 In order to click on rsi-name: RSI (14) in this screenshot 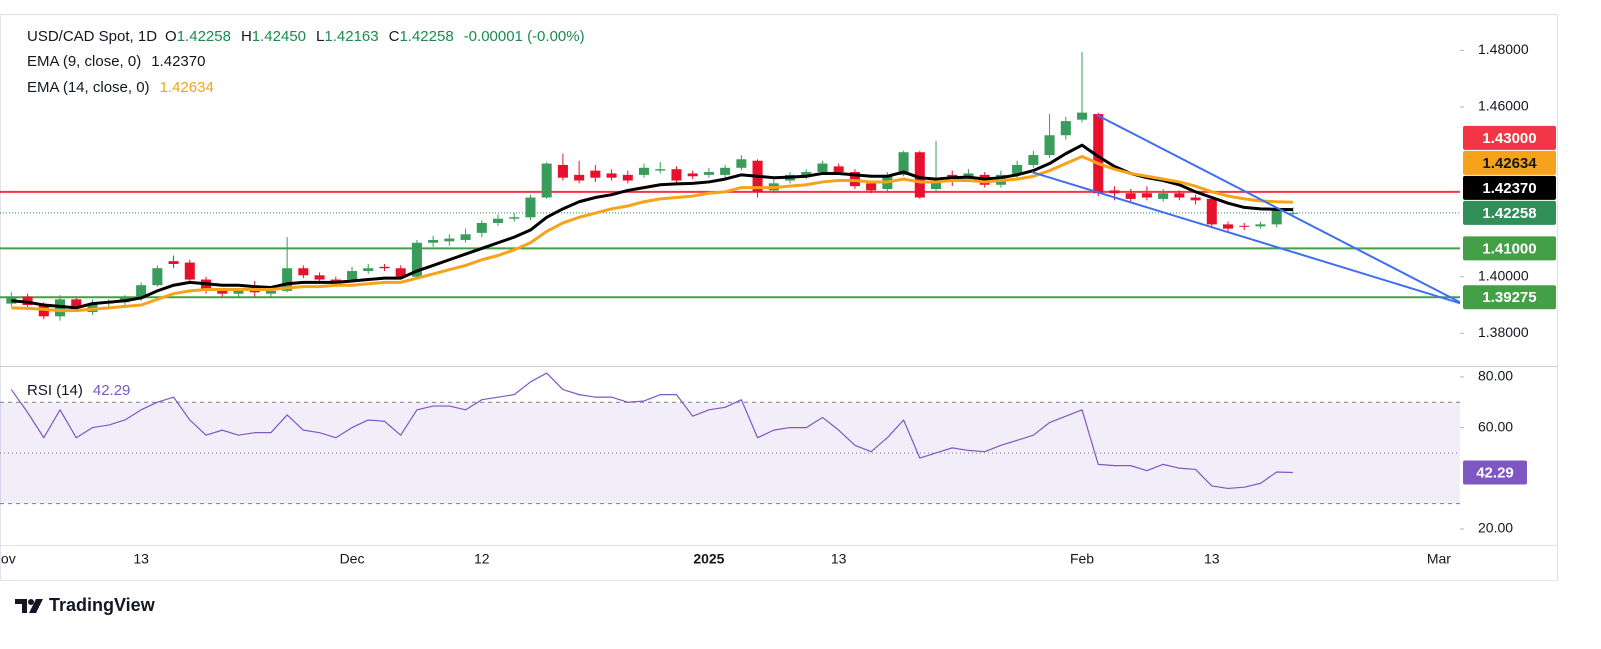, I will do `click(55, 390)`.